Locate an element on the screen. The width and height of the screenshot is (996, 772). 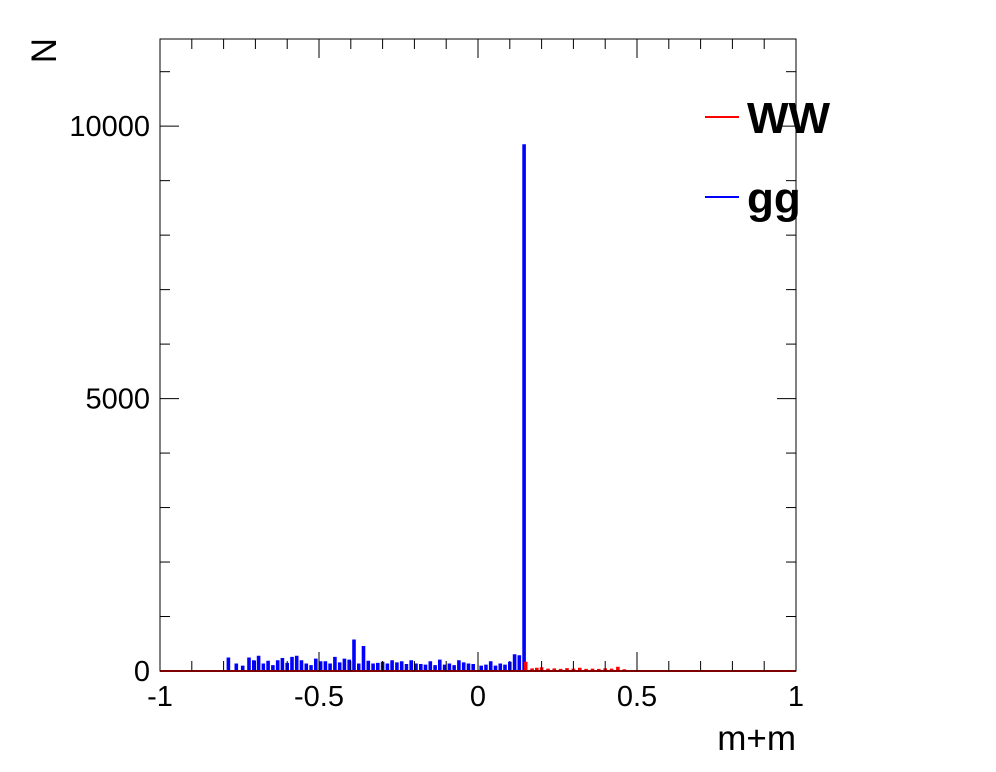
x-tick-label: 1 is located at coordinates (796, 697).